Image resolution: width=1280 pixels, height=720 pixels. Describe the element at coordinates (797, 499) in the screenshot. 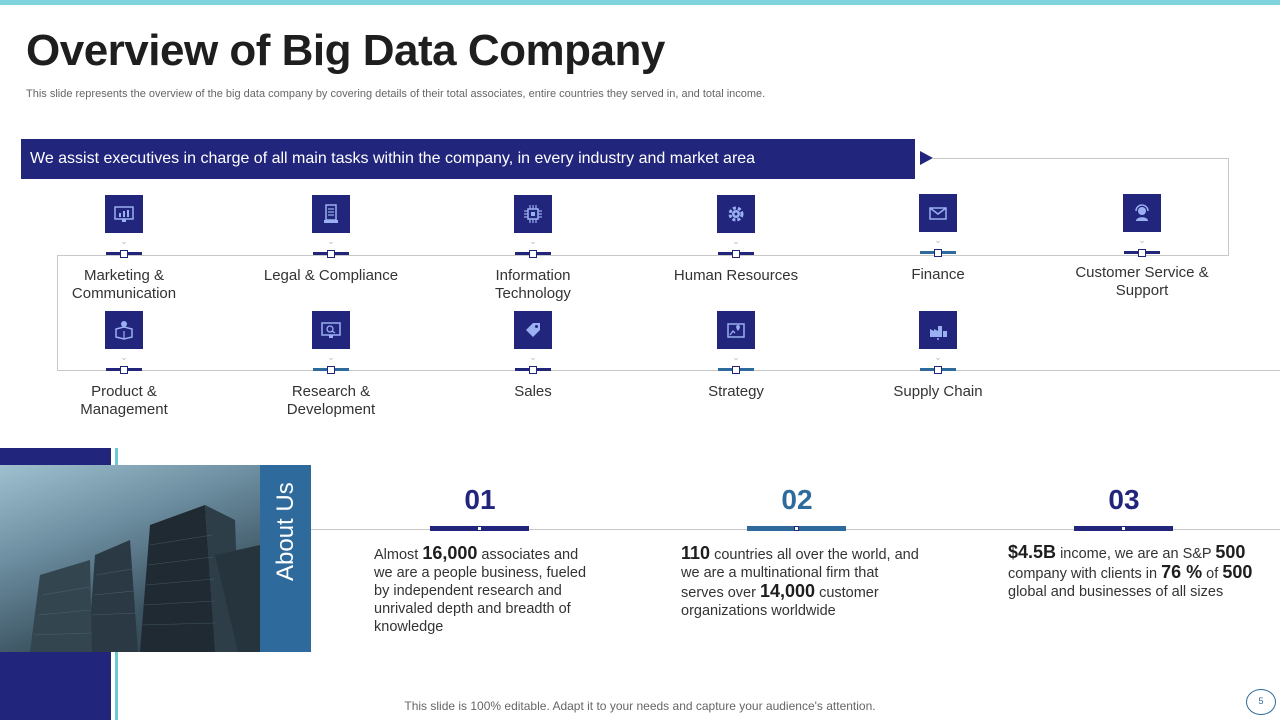

I see `stat-number: 02` at that location.